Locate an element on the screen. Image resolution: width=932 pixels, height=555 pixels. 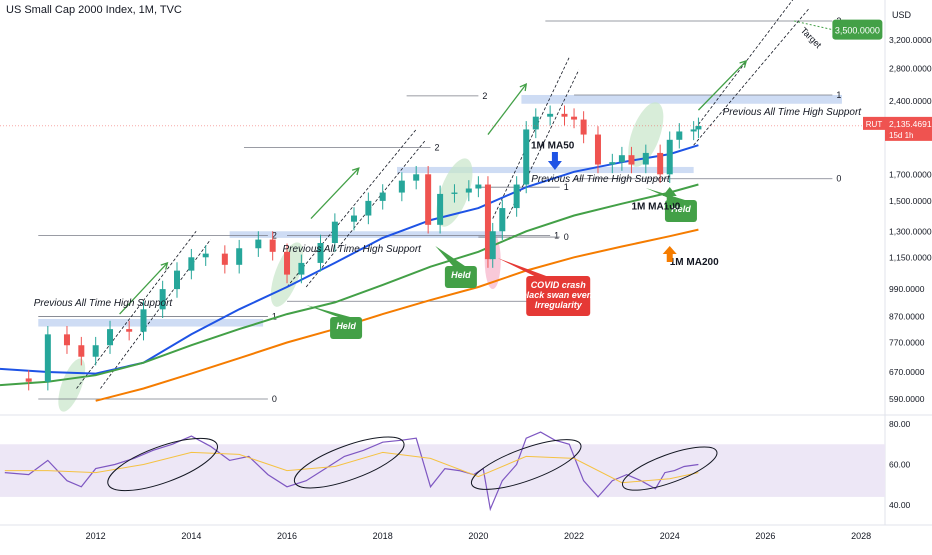
ma50-arrow is located at coordinates (554, 157).